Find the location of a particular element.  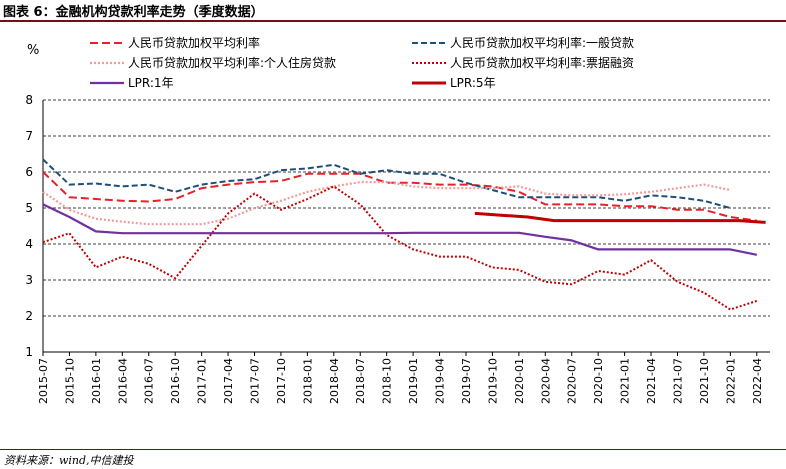

y-tick-label: 6 is located at coordinates (29, 172).